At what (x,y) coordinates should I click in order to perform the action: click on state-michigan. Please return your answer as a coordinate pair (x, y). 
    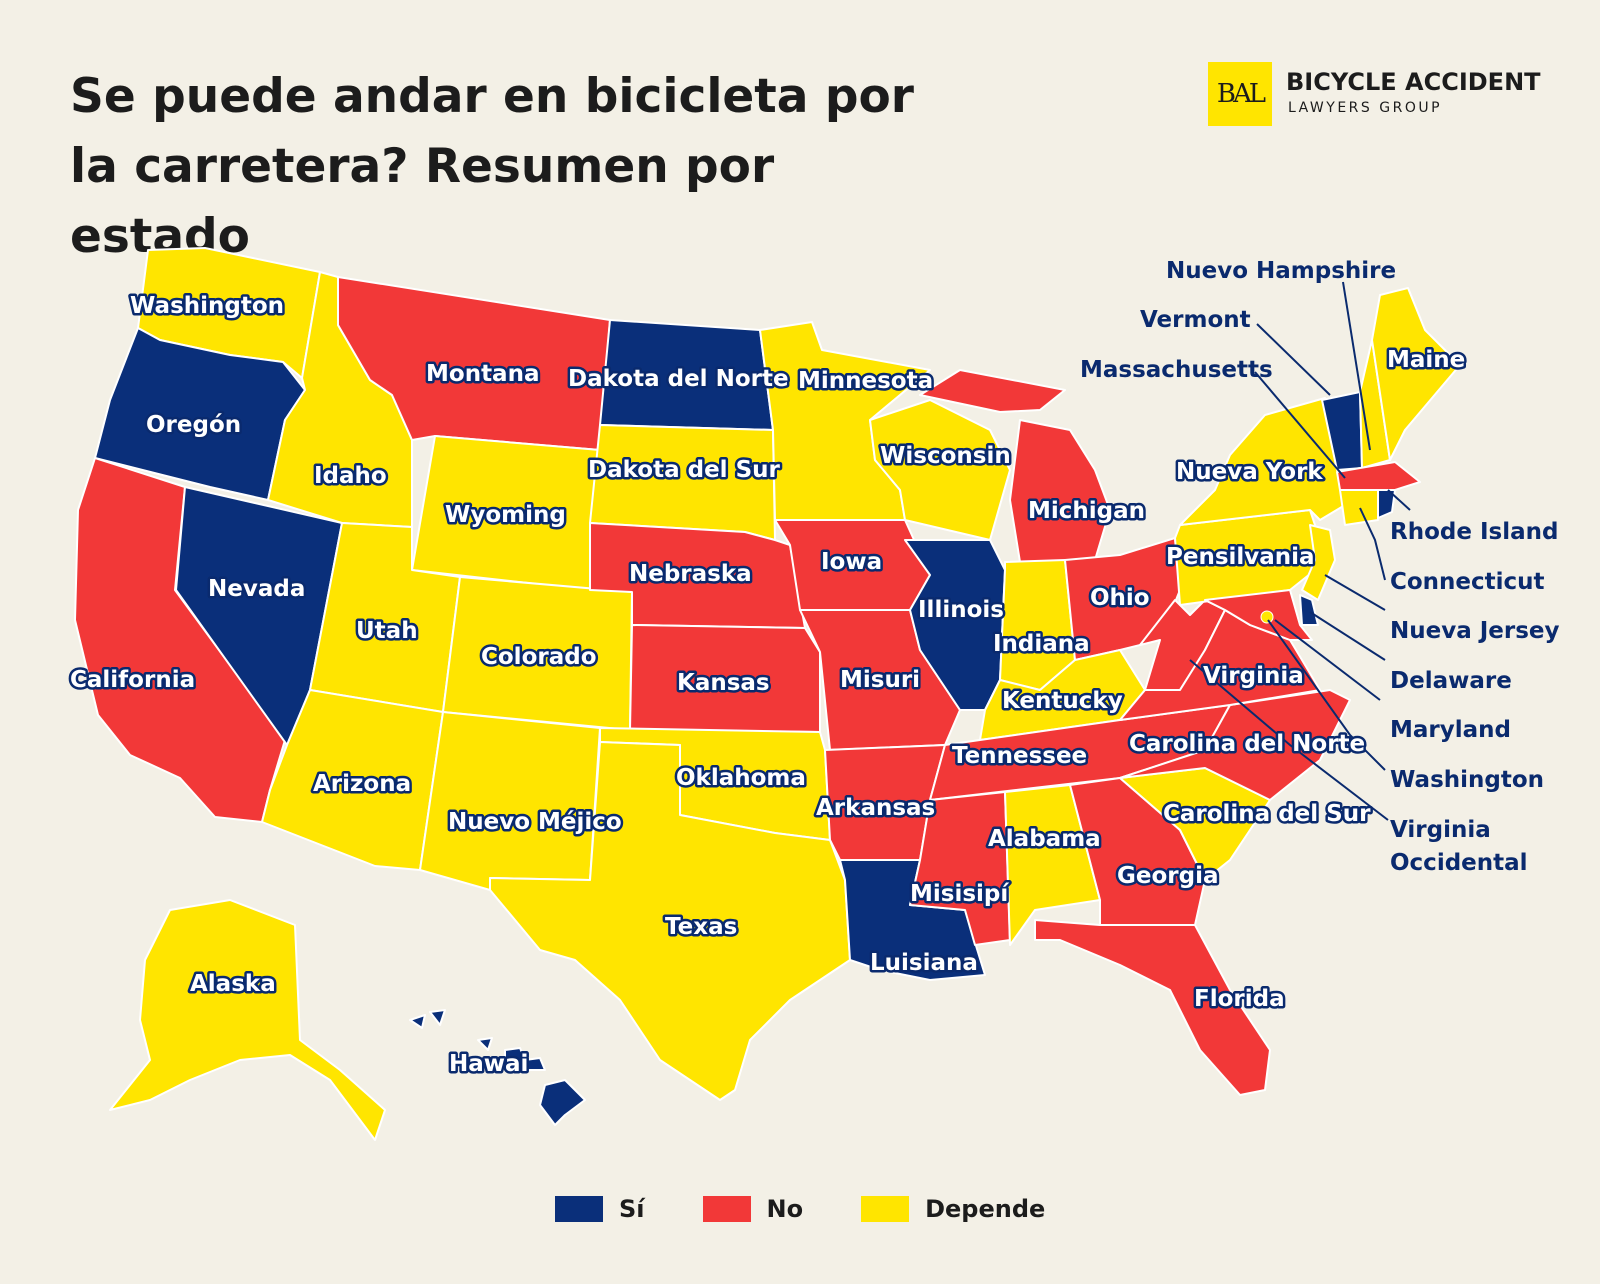
    Looking at the image, I should click on (1015, 466).